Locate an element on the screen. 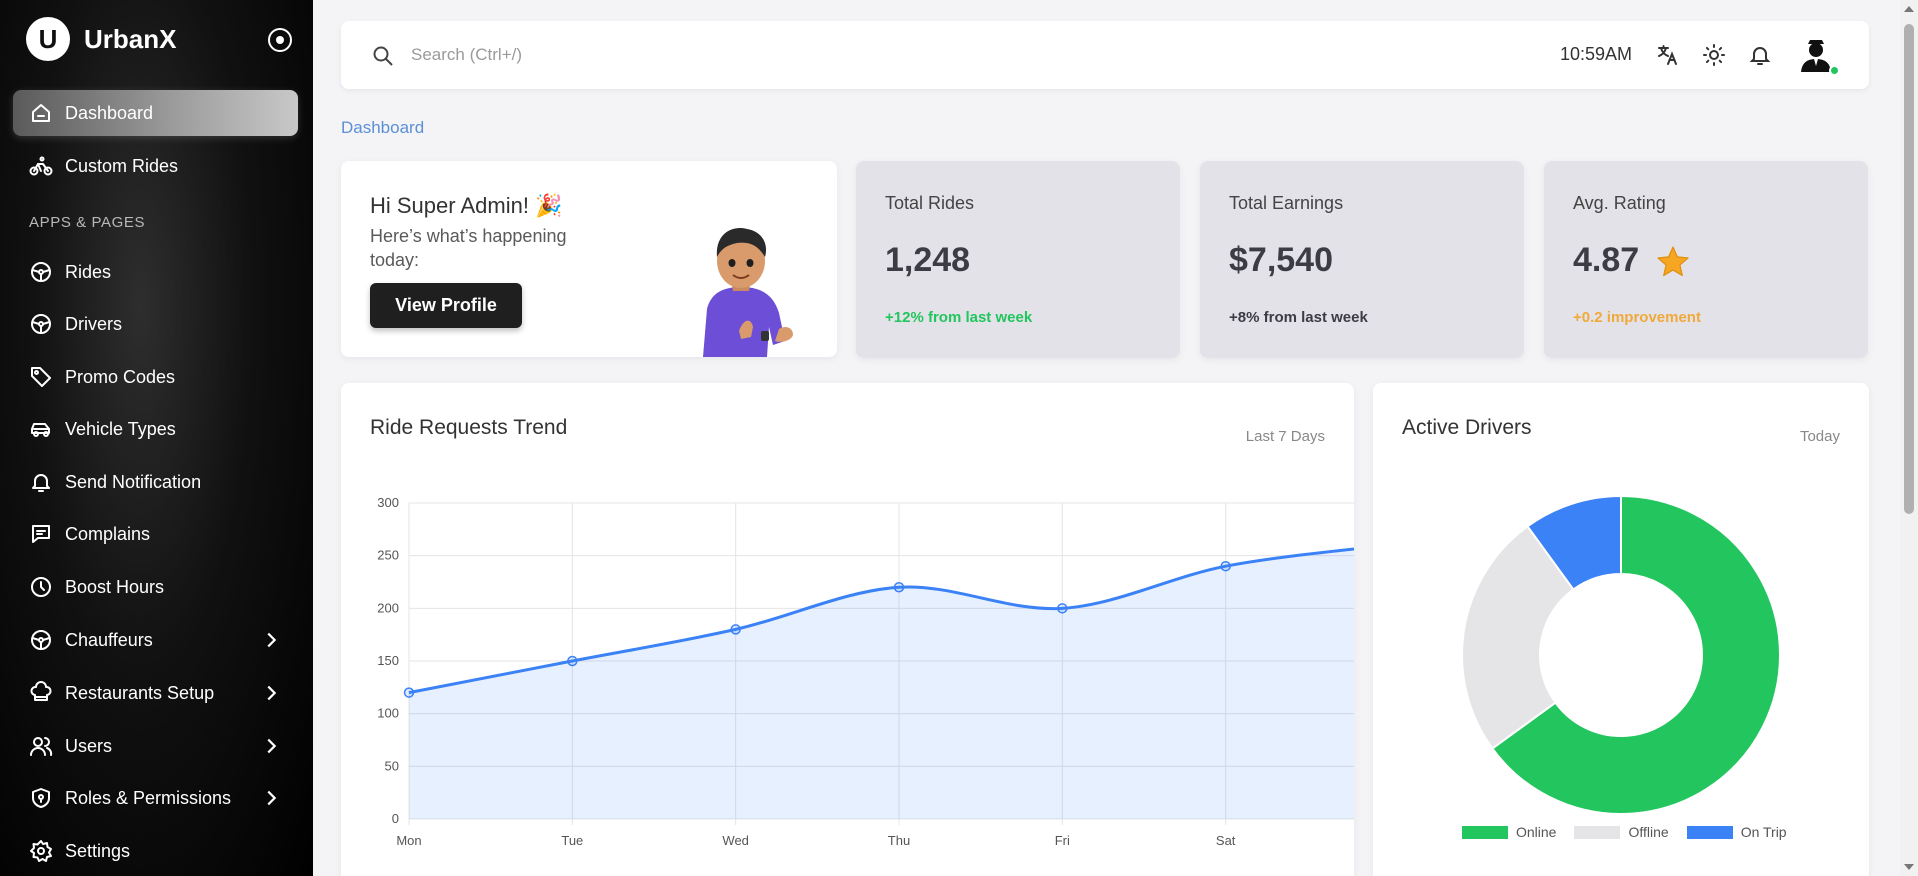  sidebar-item-drivers: Drivers is located at coordinates (155, 324).